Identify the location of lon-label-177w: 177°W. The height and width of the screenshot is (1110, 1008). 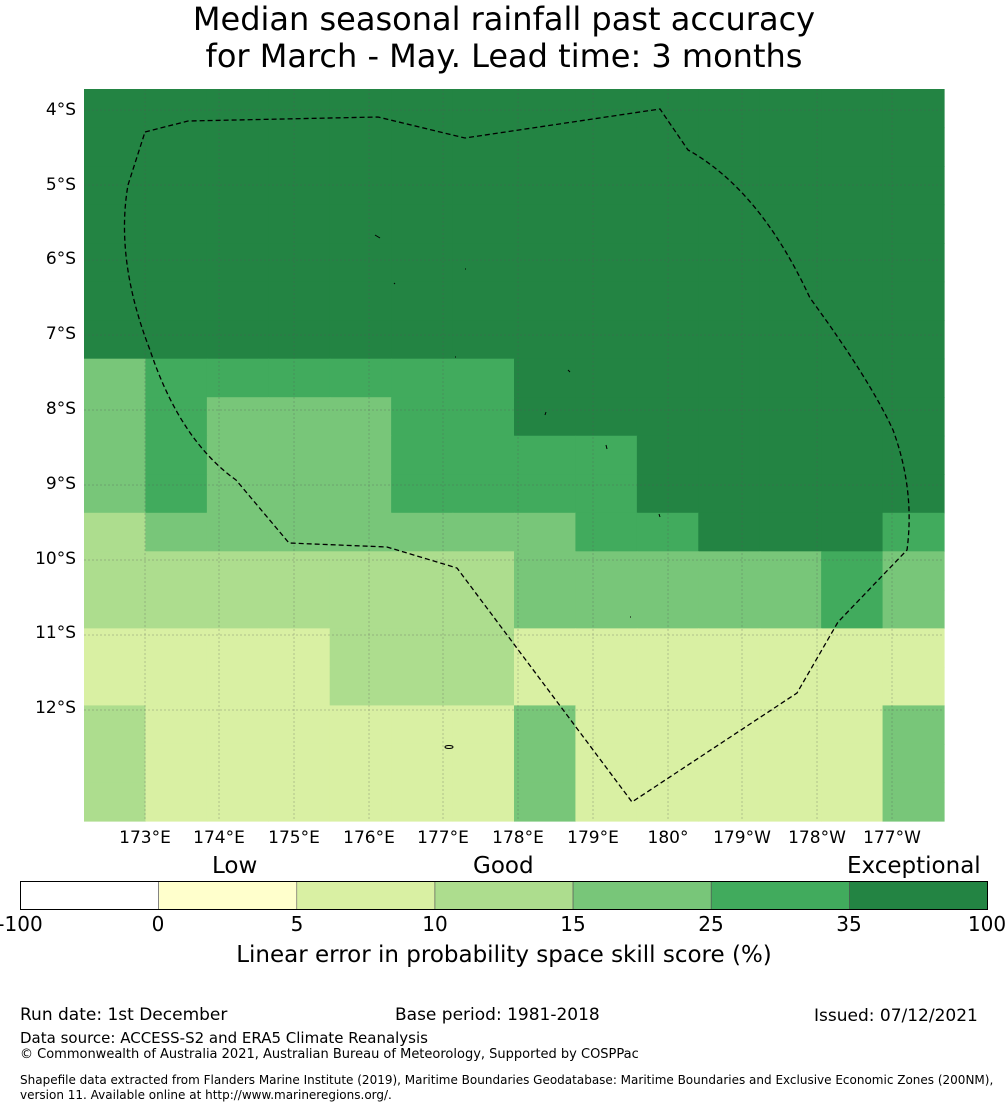
(892, 838).